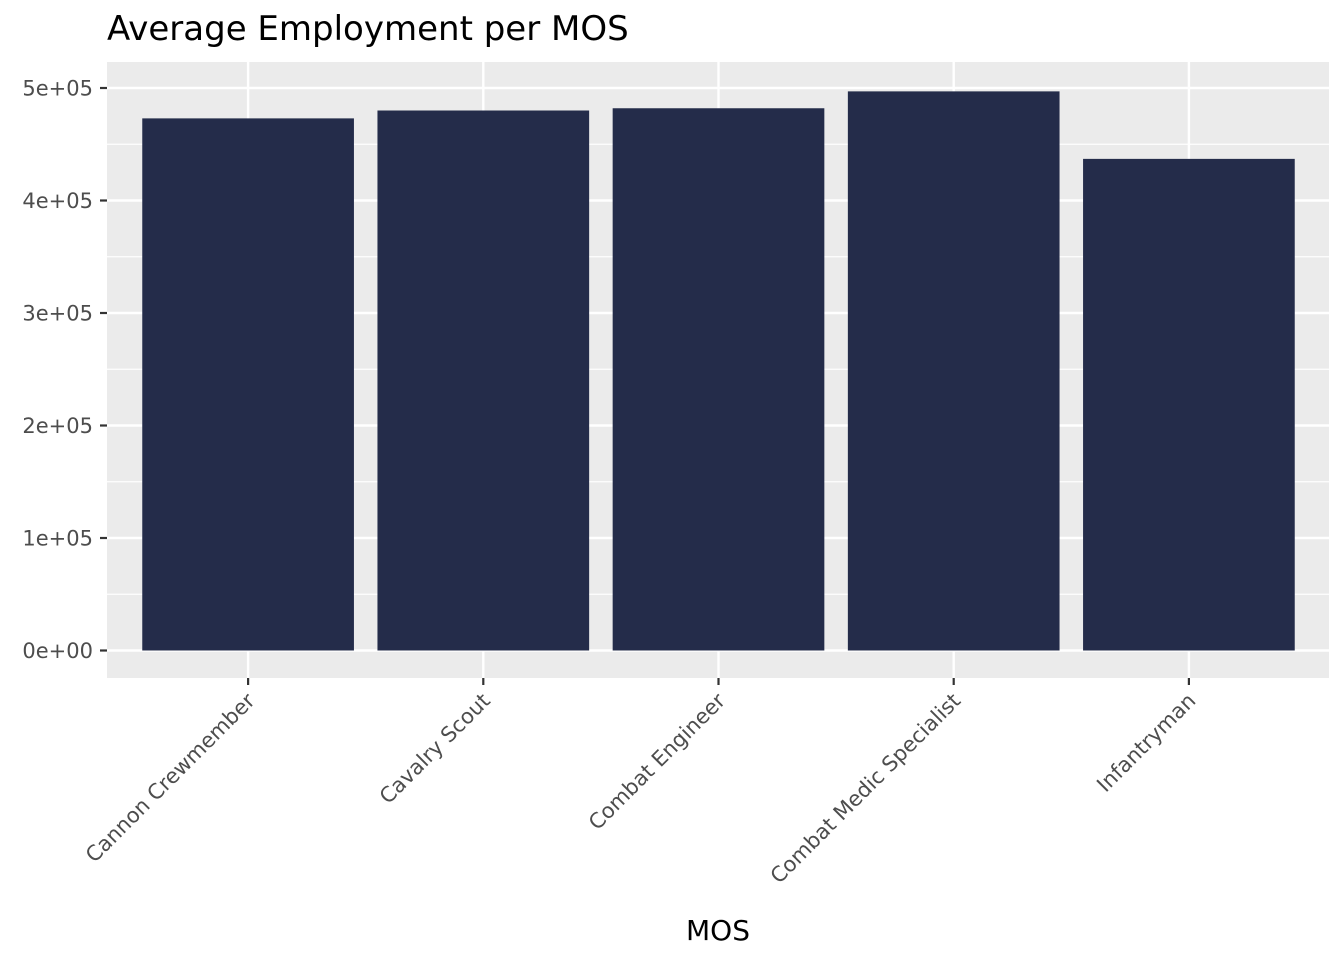 The height and width of the screenshot is (965, 1344). Describe the element at coordinates (64, 370) in the screenshot. I see `y-axis: 0e+00 1e+05 2e+05 3e+05 4e+05 5e+05` at that location.